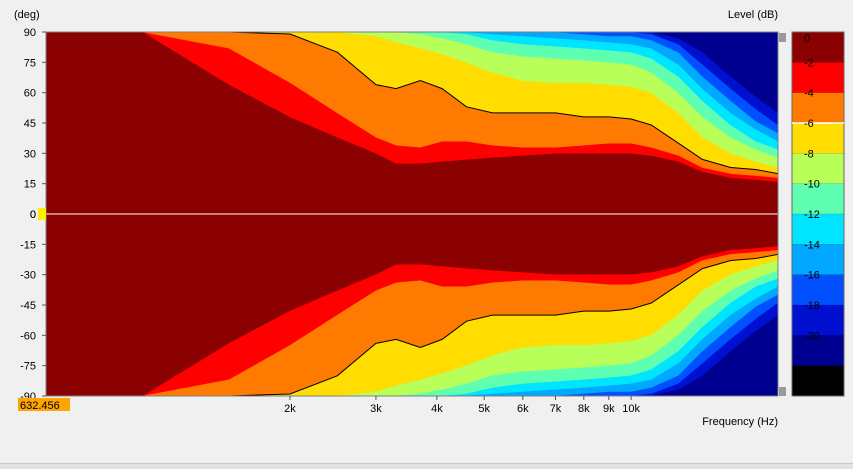 This screenshot has width=853, height=469. What do you see at coordinates (28, 276) in the screenshot?
I see `y-tick-label: -30` at bounding box center [28, 276].